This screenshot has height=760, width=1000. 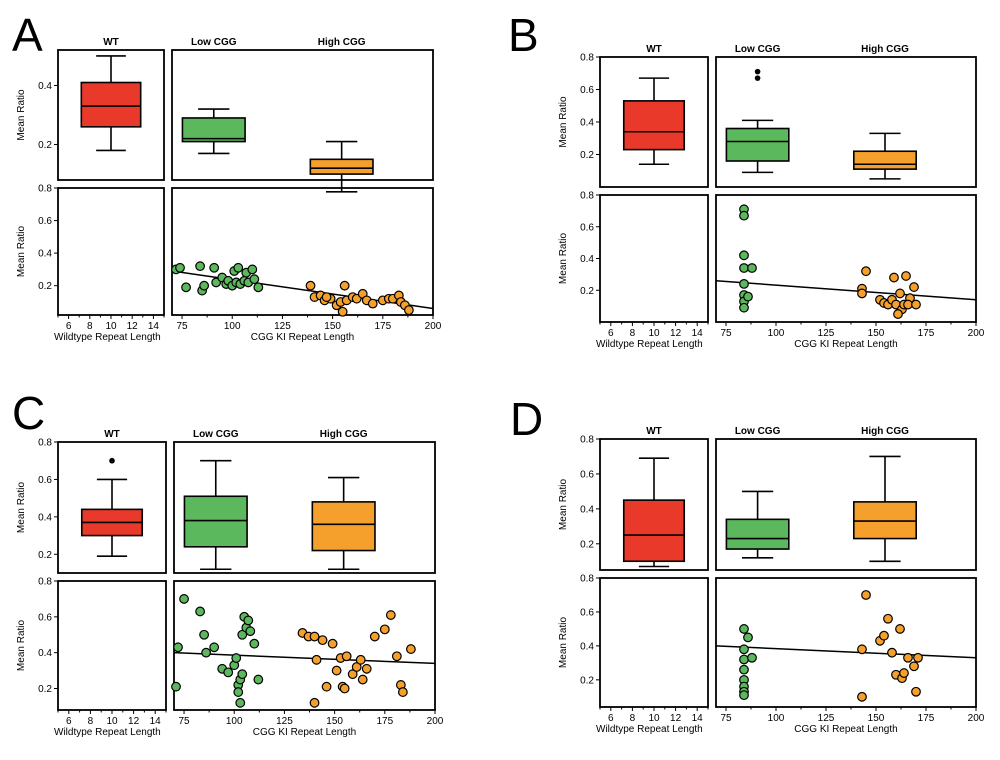 What do you see at coordinates (885, 431) in the screenshot?
I see `panel-d-label-high-cgg: High CGG` at bounding box center [885, 431].